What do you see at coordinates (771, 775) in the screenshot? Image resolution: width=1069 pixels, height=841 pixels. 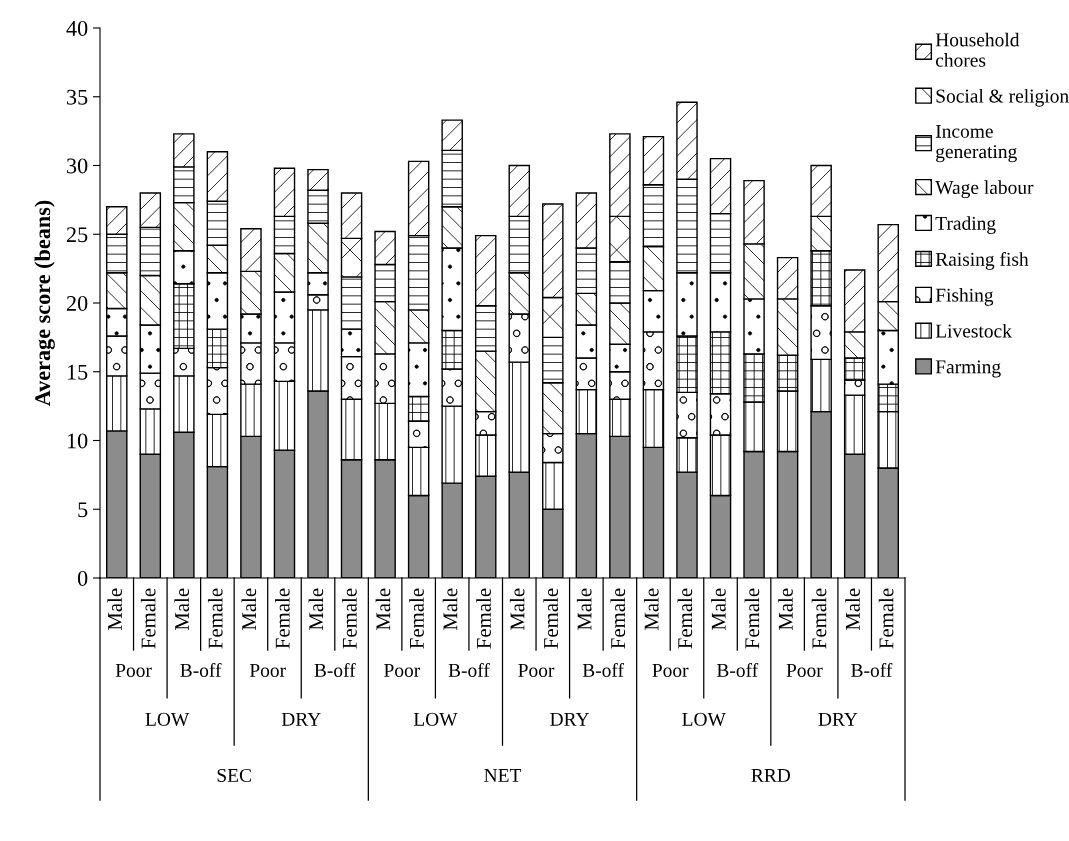 I see `text: RRD` at bounding box center [771, 775].